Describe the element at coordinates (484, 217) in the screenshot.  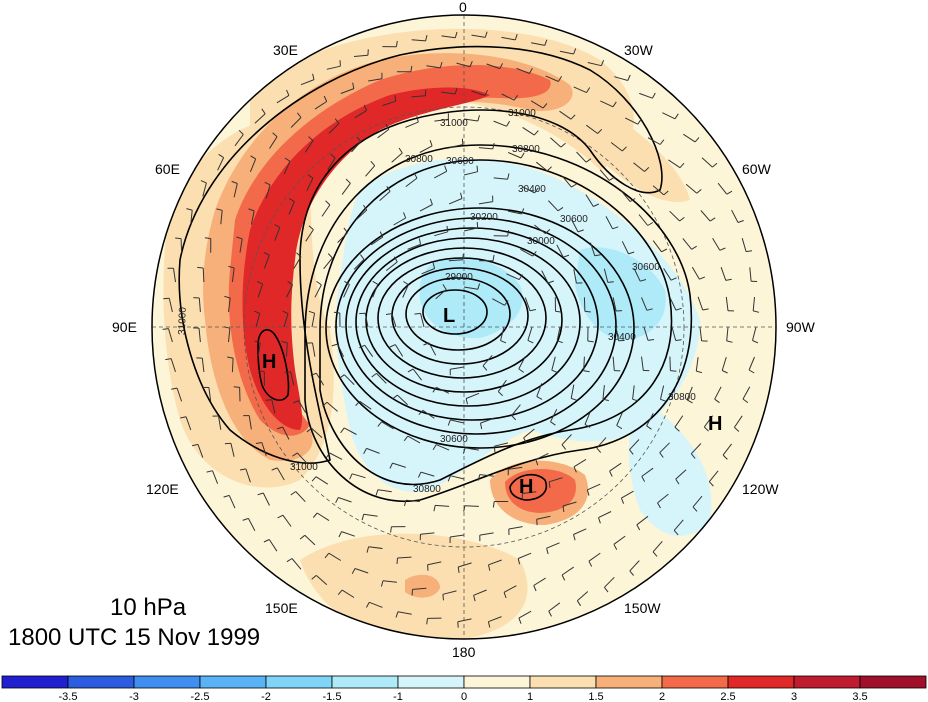
I see `contour-label: 30200` at that location.